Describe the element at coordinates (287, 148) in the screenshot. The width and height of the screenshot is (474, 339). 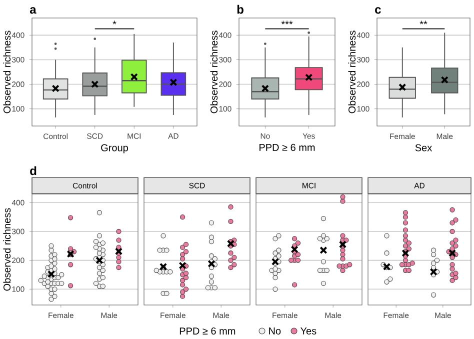
I see `x-axis-title: PPD ≥ 6 mm` at that location.